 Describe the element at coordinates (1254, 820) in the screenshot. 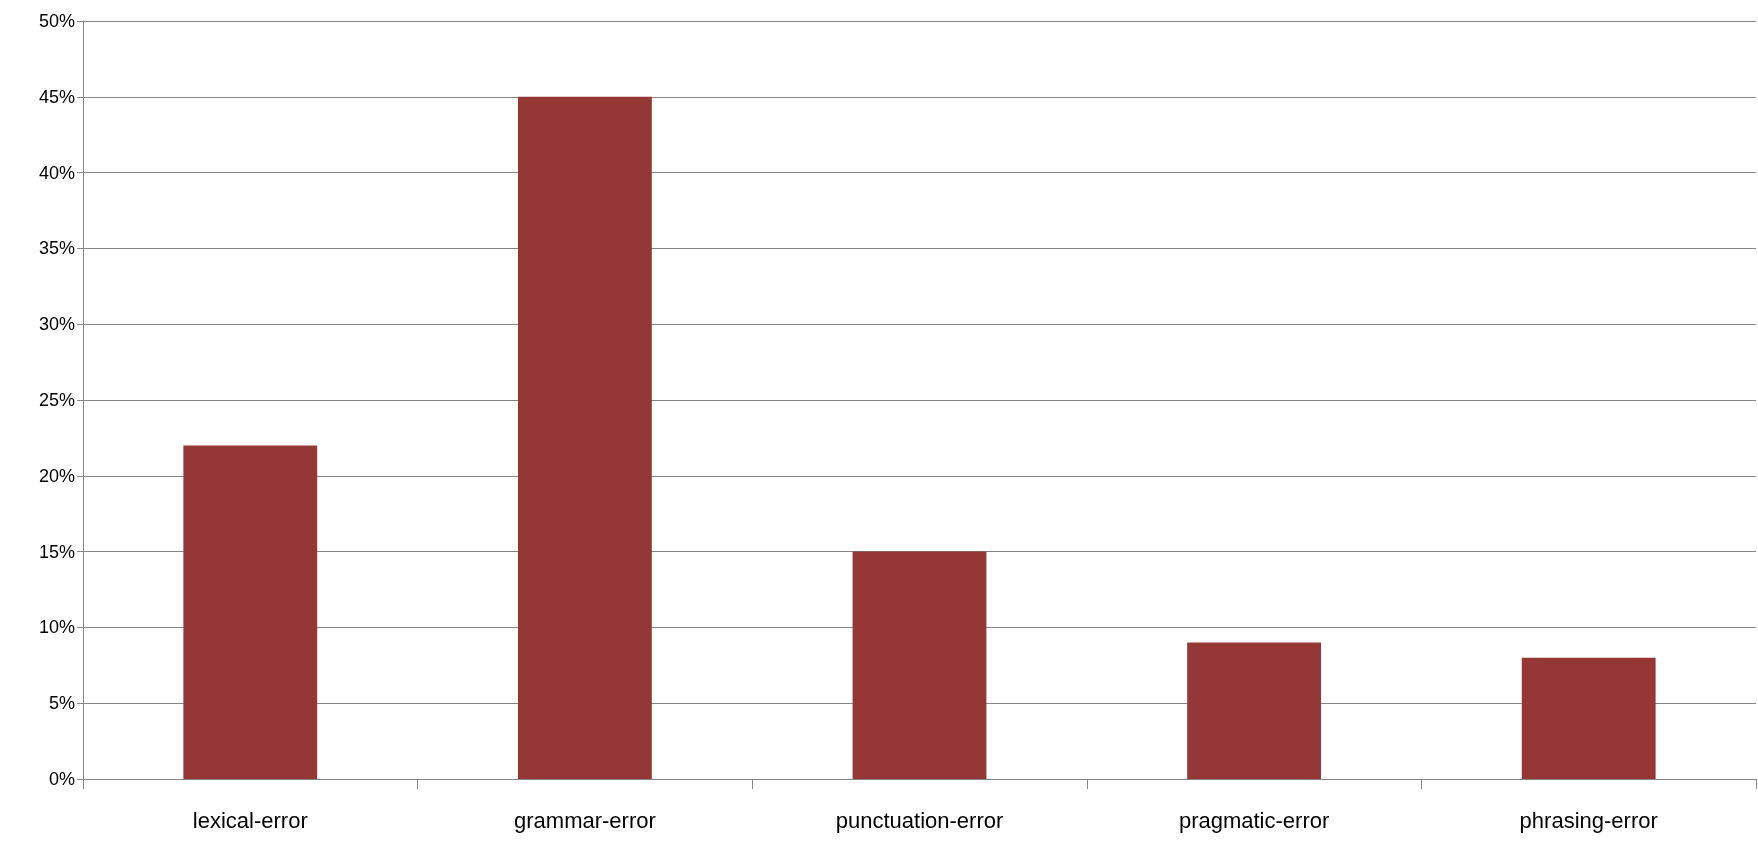

I see `x-tick-label: pragmatic-error` at that location.